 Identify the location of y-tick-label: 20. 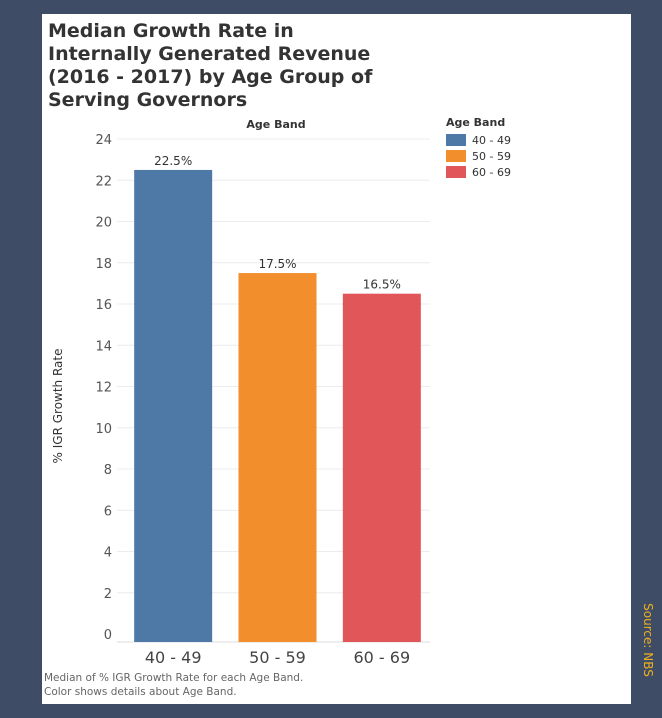
(103, 223).